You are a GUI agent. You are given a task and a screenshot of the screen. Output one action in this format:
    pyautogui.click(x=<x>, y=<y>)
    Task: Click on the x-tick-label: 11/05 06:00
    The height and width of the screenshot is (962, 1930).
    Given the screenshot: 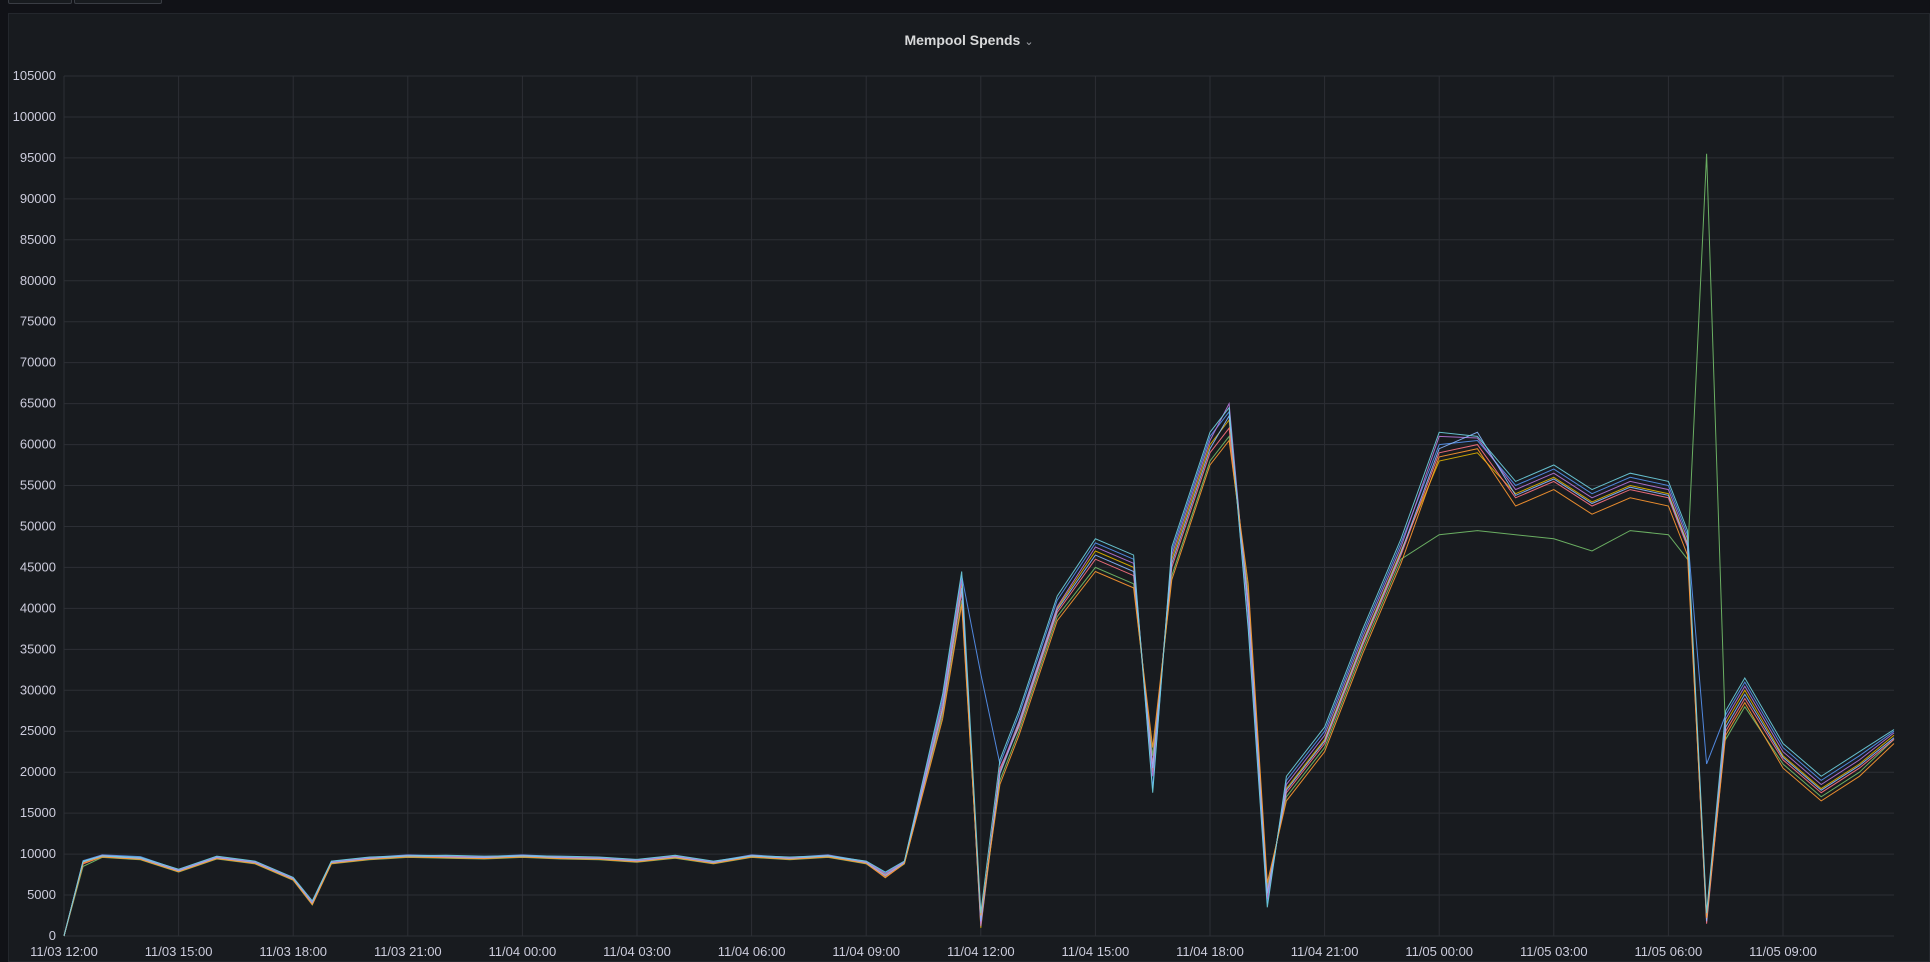 What is the action you would take?
    pyautogui.click(x=1669, y=951)
    